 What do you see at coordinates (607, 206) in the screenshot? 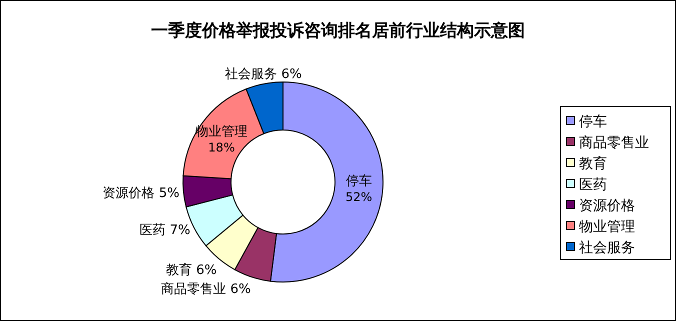
I see `legend-label: 资源价格` at bounding box center [607, 206].